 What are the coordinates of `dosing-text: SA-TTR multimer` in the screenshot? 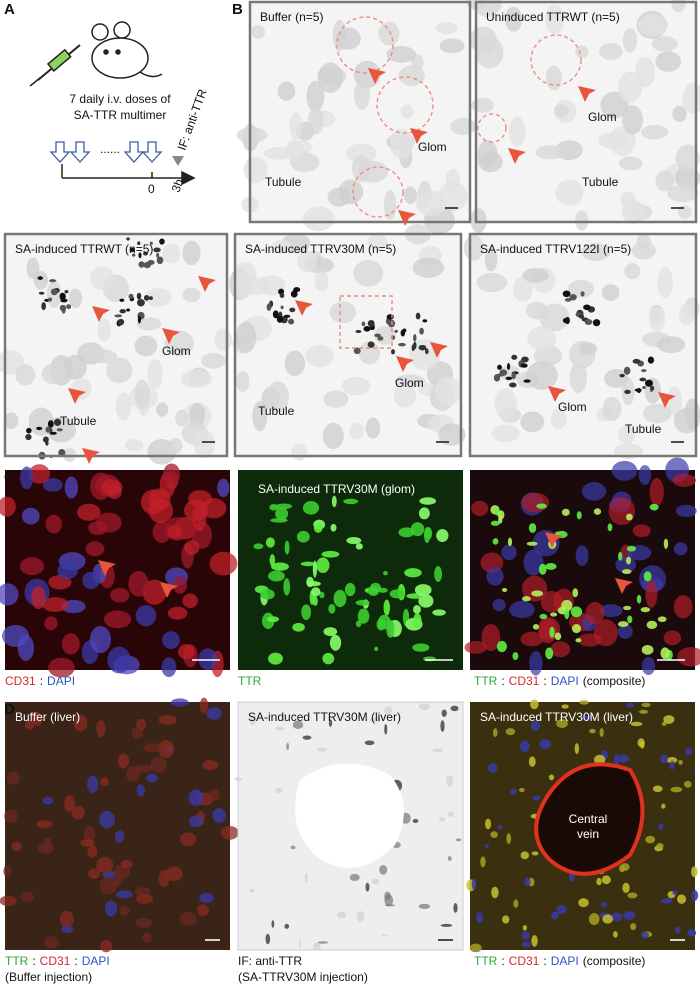 It's located at (120, 115).